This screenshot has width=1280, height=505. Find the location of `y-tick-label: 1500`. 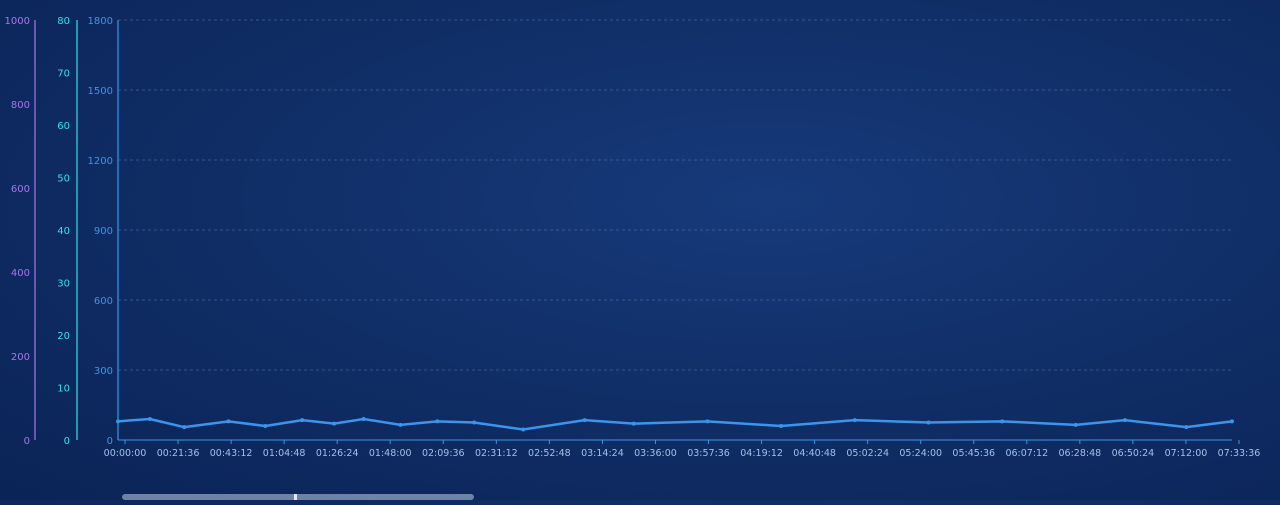

y-tick-label: 1500 is located at coordinates (100, 91).